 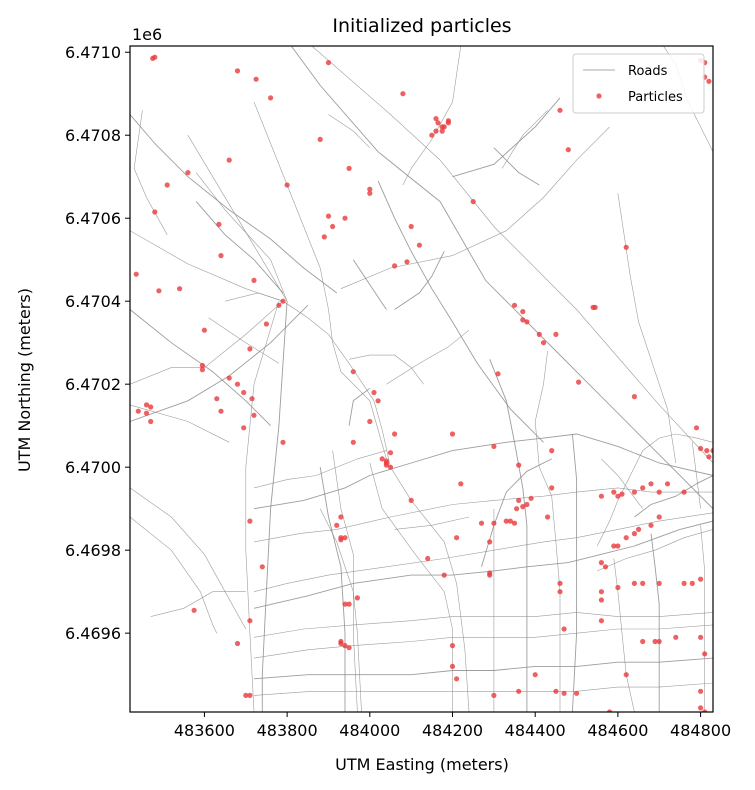 What do you see at coordinates (93, 218) in the screenshot?
I see `y-tick-label: 6.4706` at bounding box center [93, 218].